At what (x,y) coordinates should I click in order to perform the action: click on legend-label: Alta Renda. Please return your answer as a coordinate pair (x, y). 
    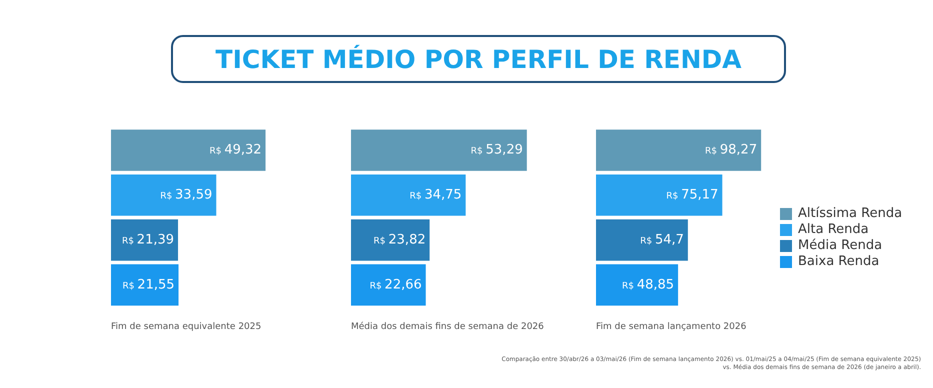
    Looking at the image, I should click on (833, 230).